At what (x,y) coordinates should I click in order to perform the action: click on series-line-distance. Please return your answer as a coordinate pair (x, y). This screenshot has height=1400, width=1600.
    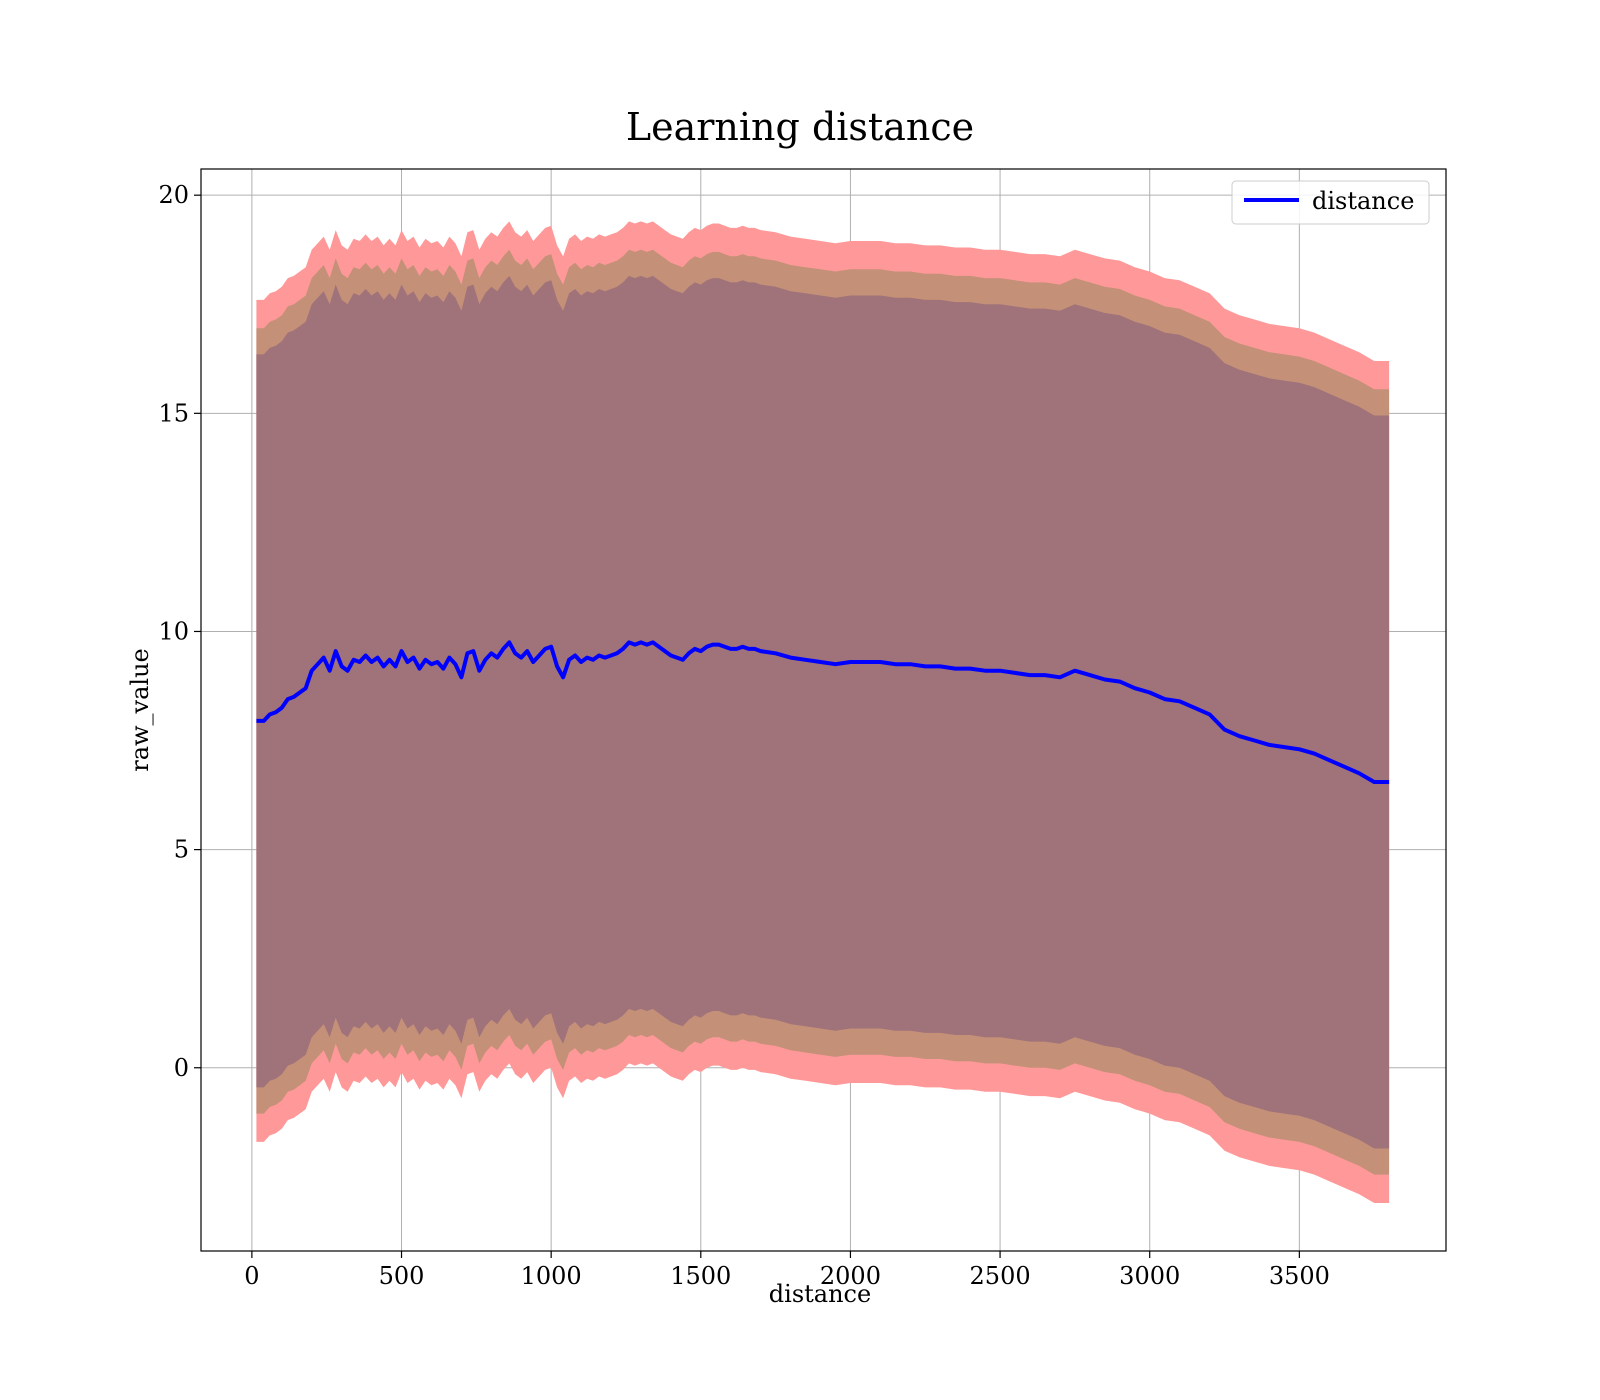
    Looking at the image, I should click on (823, 712).